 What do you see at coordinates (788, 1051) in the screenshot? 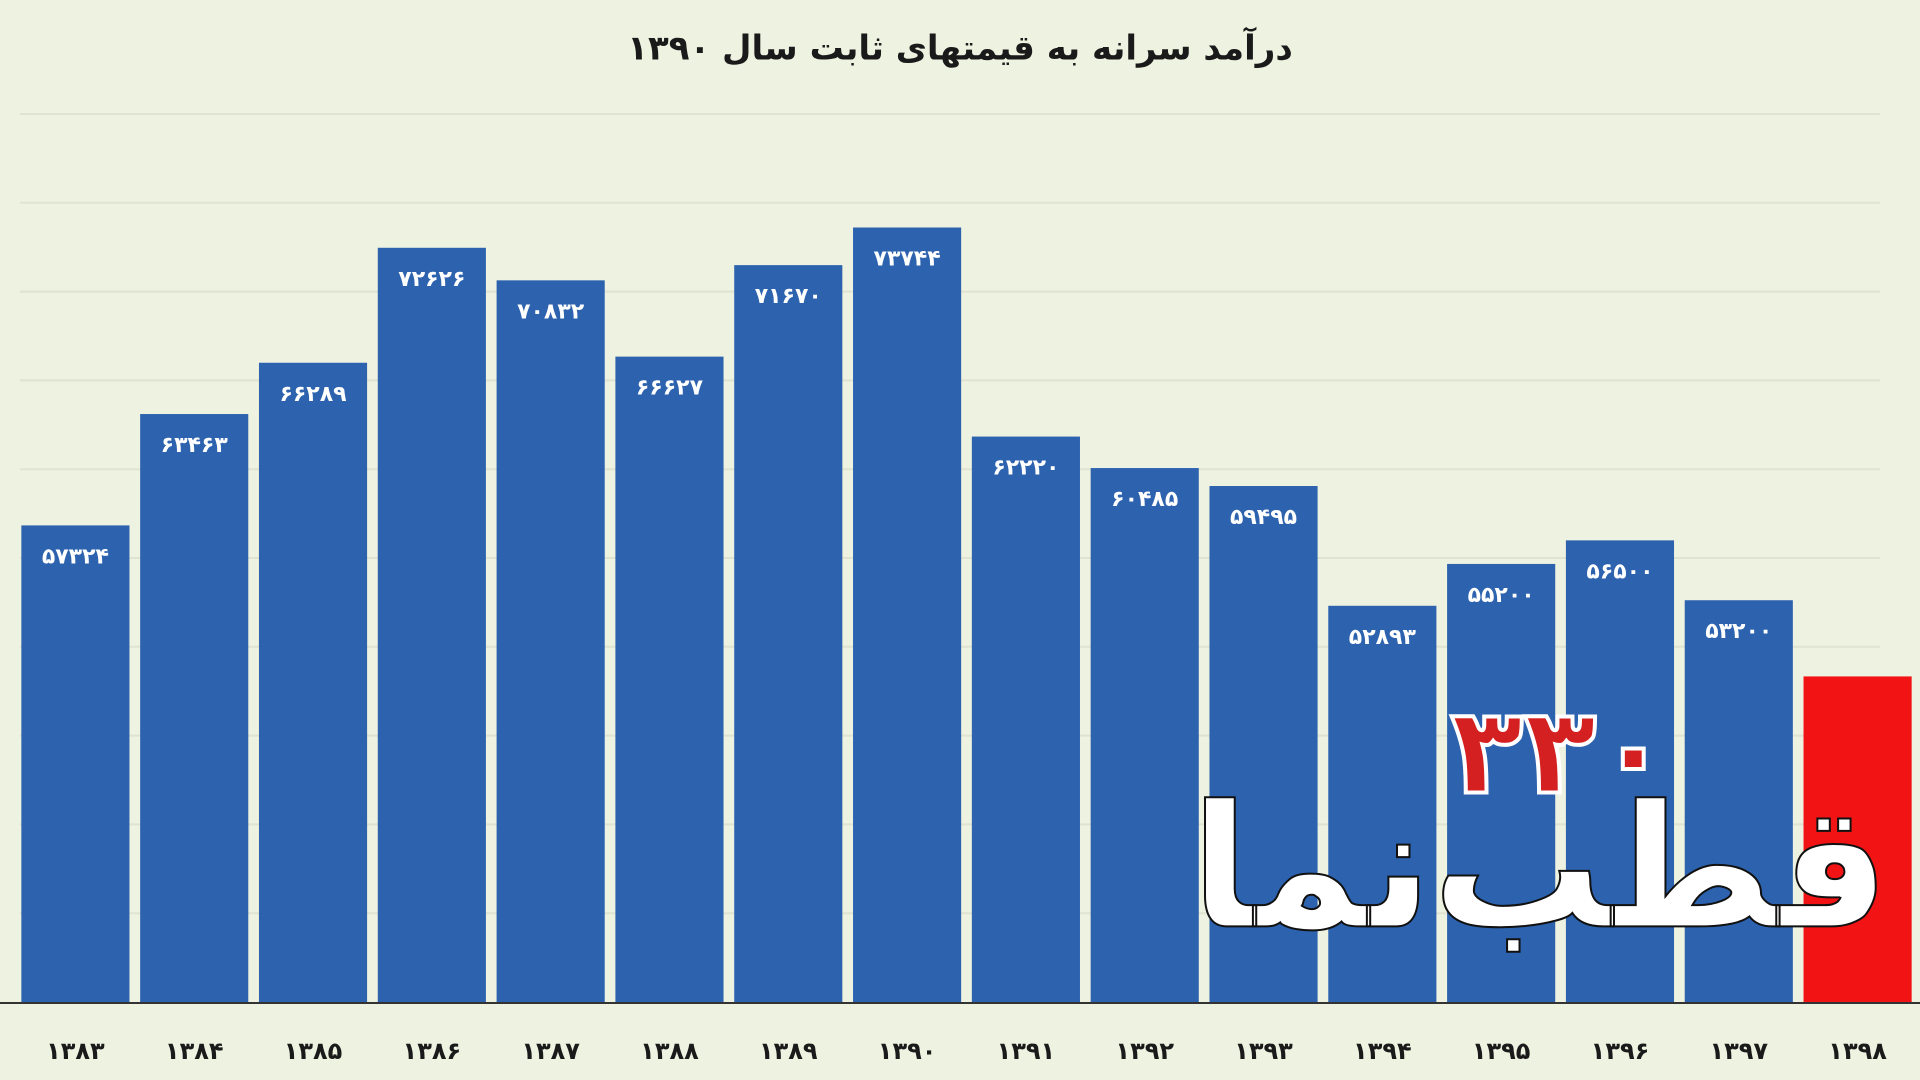
I see `x-tick-label: ۱۳۸۹` at bounding box center [788, 1051].